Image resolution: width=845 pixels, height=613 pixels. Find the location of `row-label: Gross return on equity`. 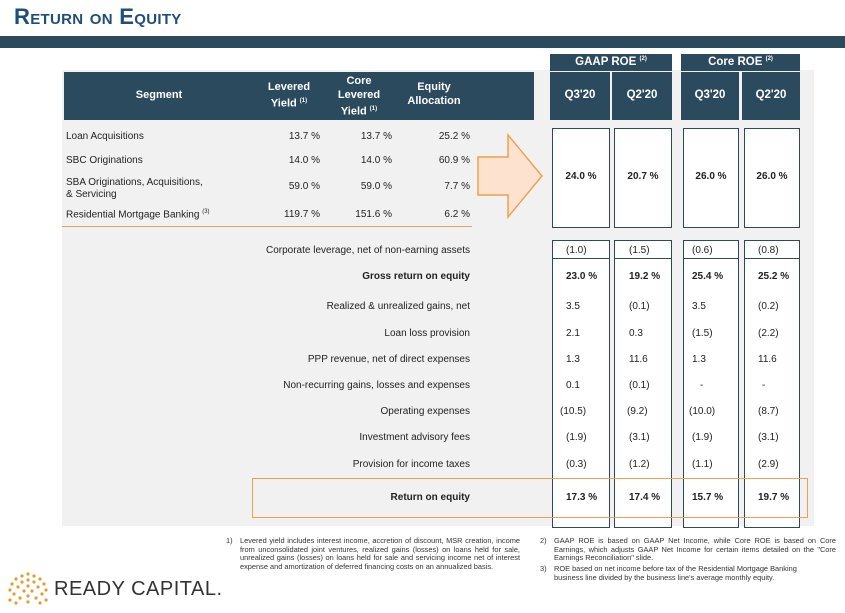

row-label: Gross return on equity is located at coordinates (416, 276).